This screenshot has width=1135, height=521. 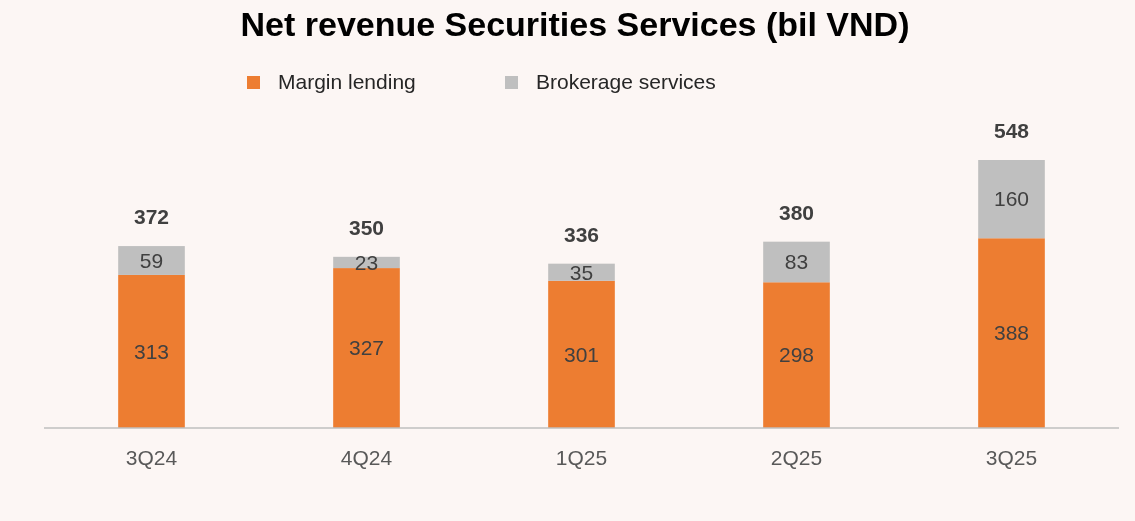 I want to click on data-label: 327, so click(x=366, y=348).